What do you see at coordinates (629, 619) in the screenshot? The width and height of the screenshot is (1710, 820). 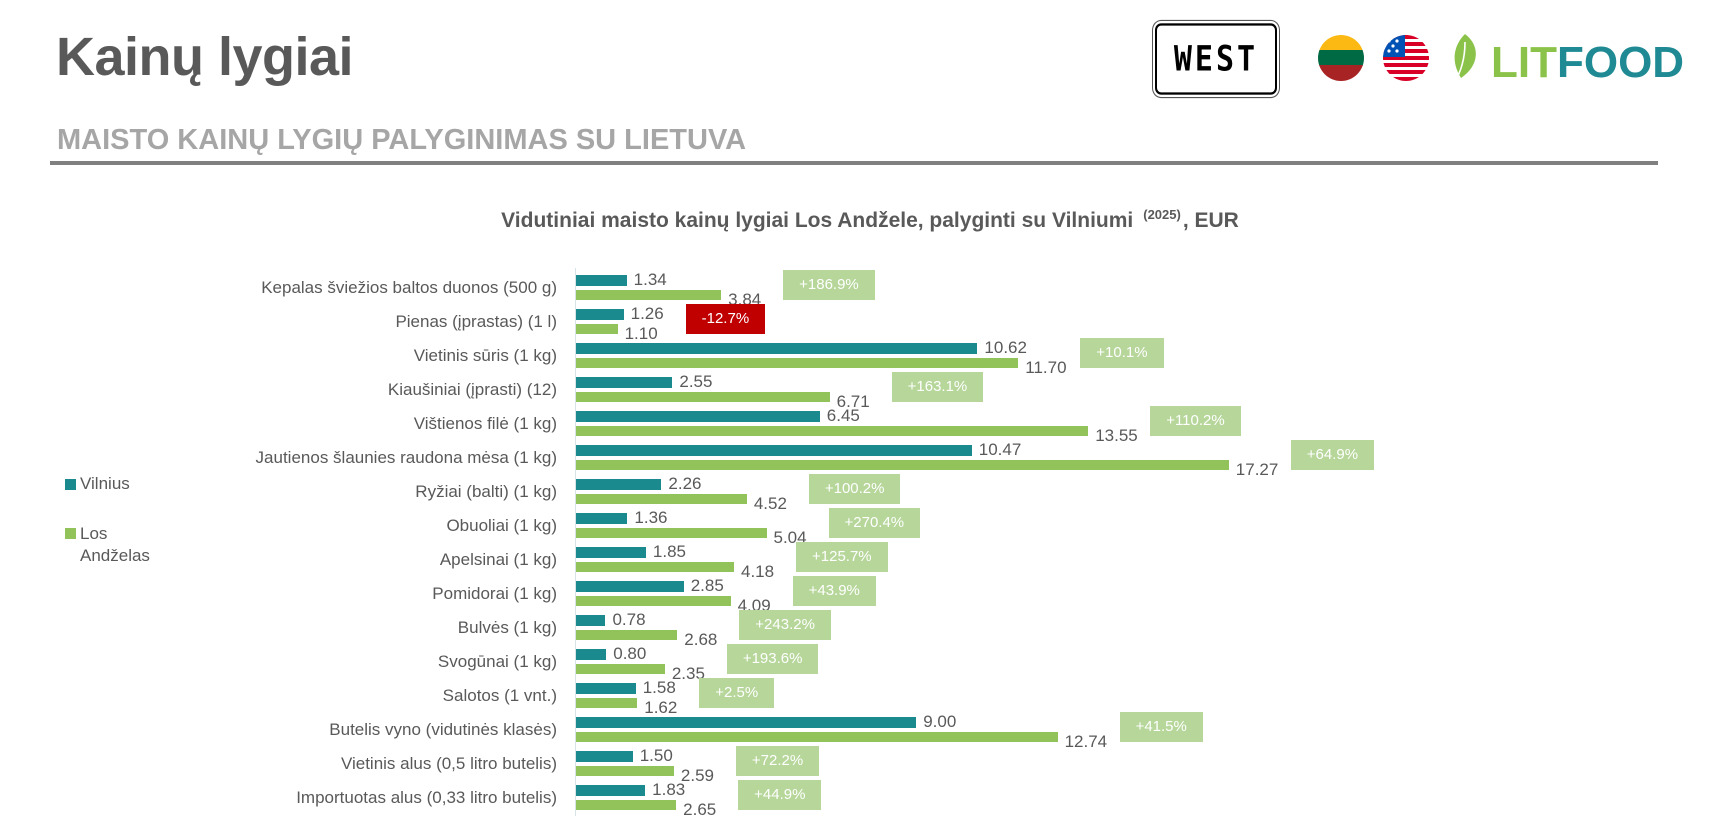 I see `value-label-vilnius: 0.78` at bounding box center [629, 619].